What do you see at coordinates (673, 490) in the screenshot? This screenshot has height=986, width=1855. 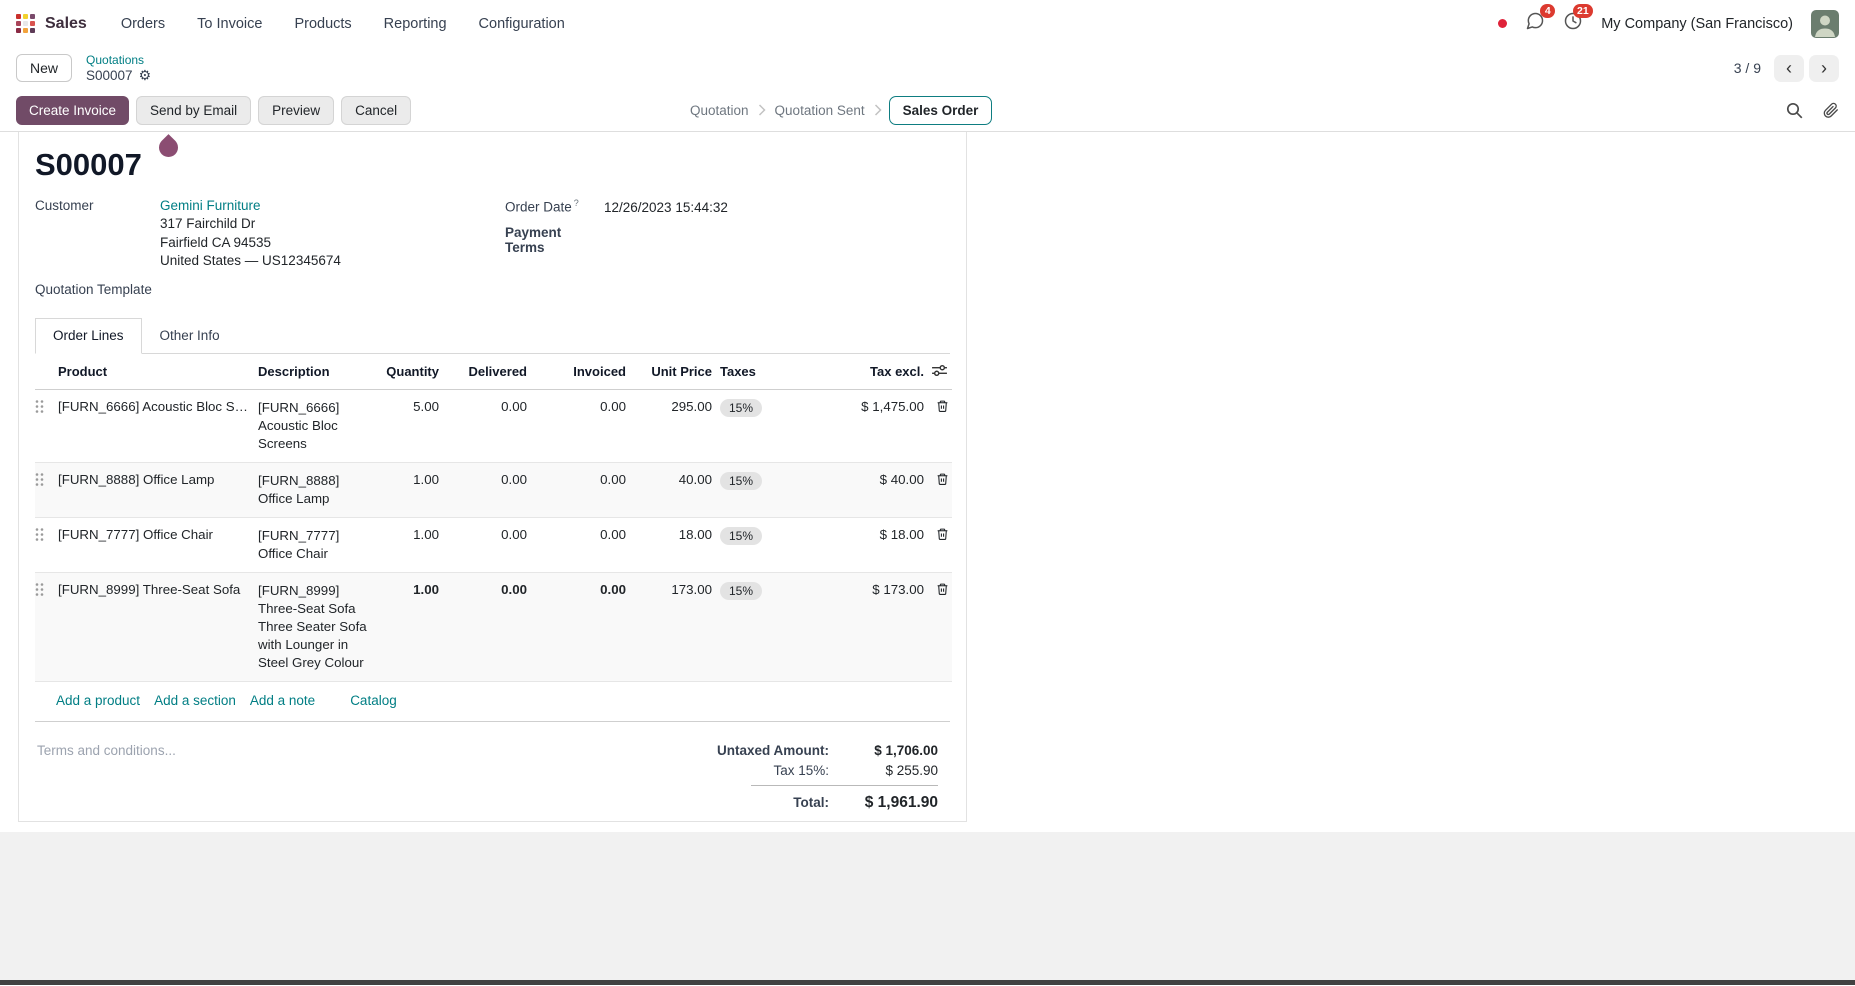 I see `unit-price-cell: 40.00` at bounding box center [673, 490].